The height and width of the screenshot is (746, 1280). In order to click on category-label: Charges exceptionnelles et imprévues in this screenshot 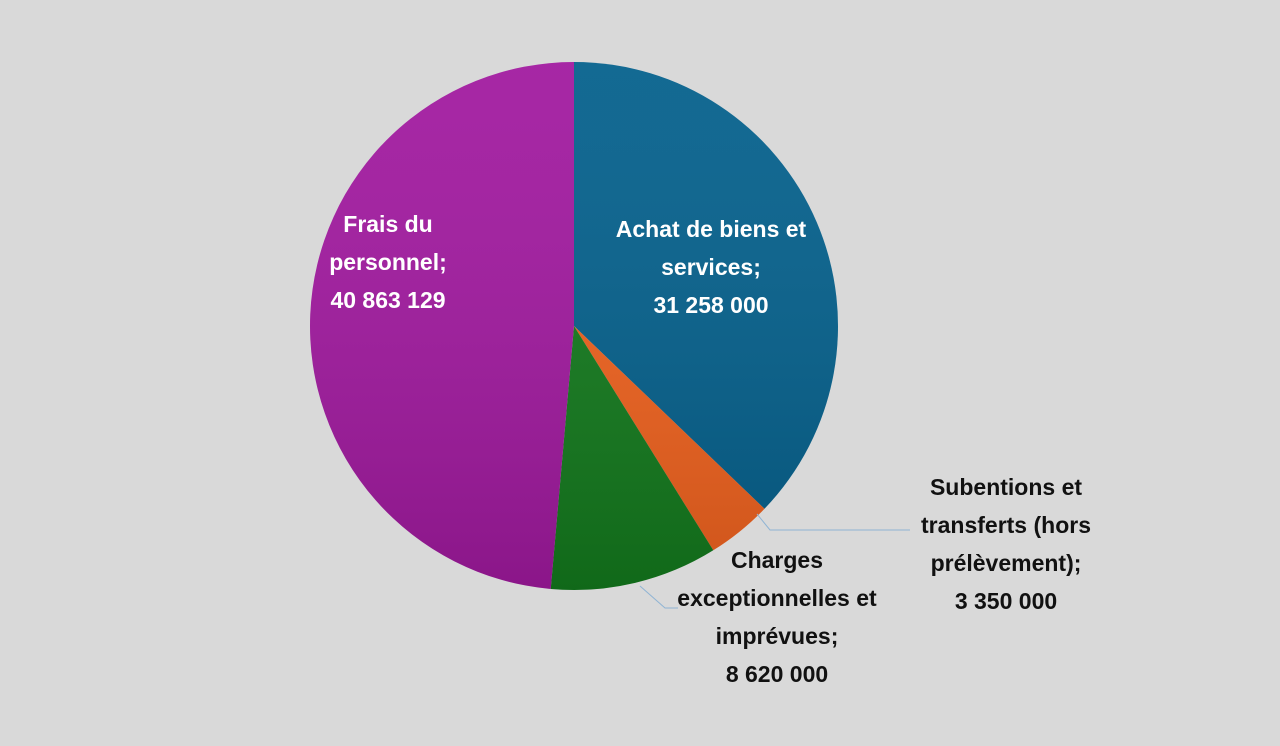, I will do `click(777, 598)`.